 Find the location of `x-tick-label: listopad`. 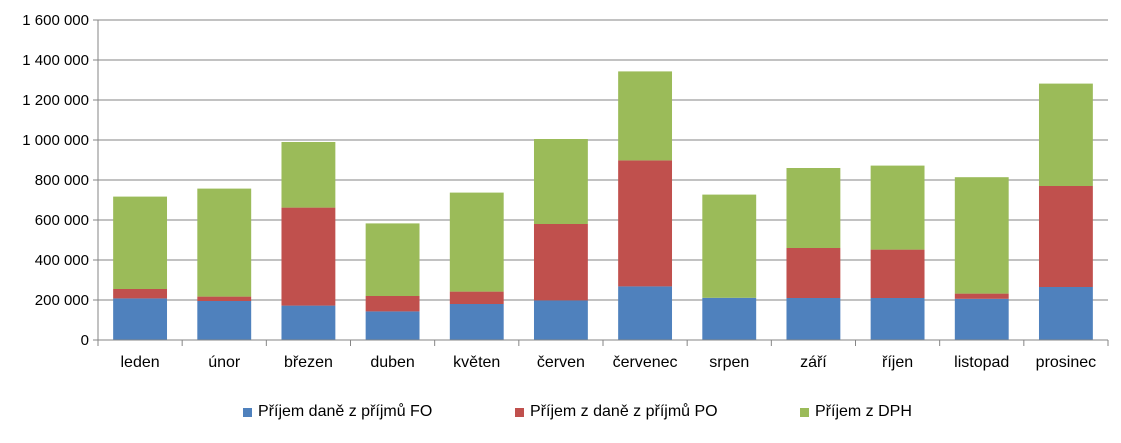

x-tick-label: listopad is located at coordinates (981, 362).